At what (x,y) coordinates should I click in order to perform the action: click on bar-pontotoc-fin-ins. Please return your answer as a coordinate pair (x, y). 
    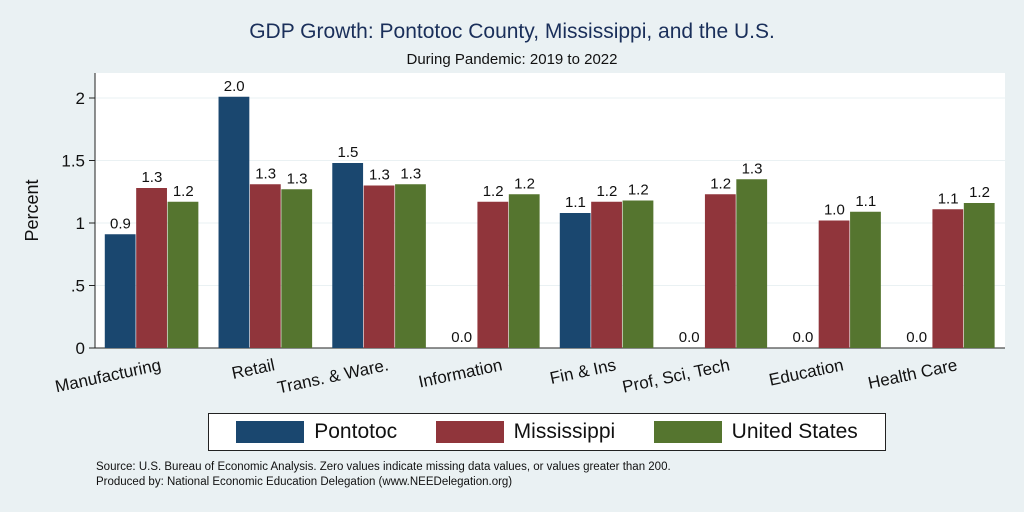
    Looking at the image, I should click on (575, 280).